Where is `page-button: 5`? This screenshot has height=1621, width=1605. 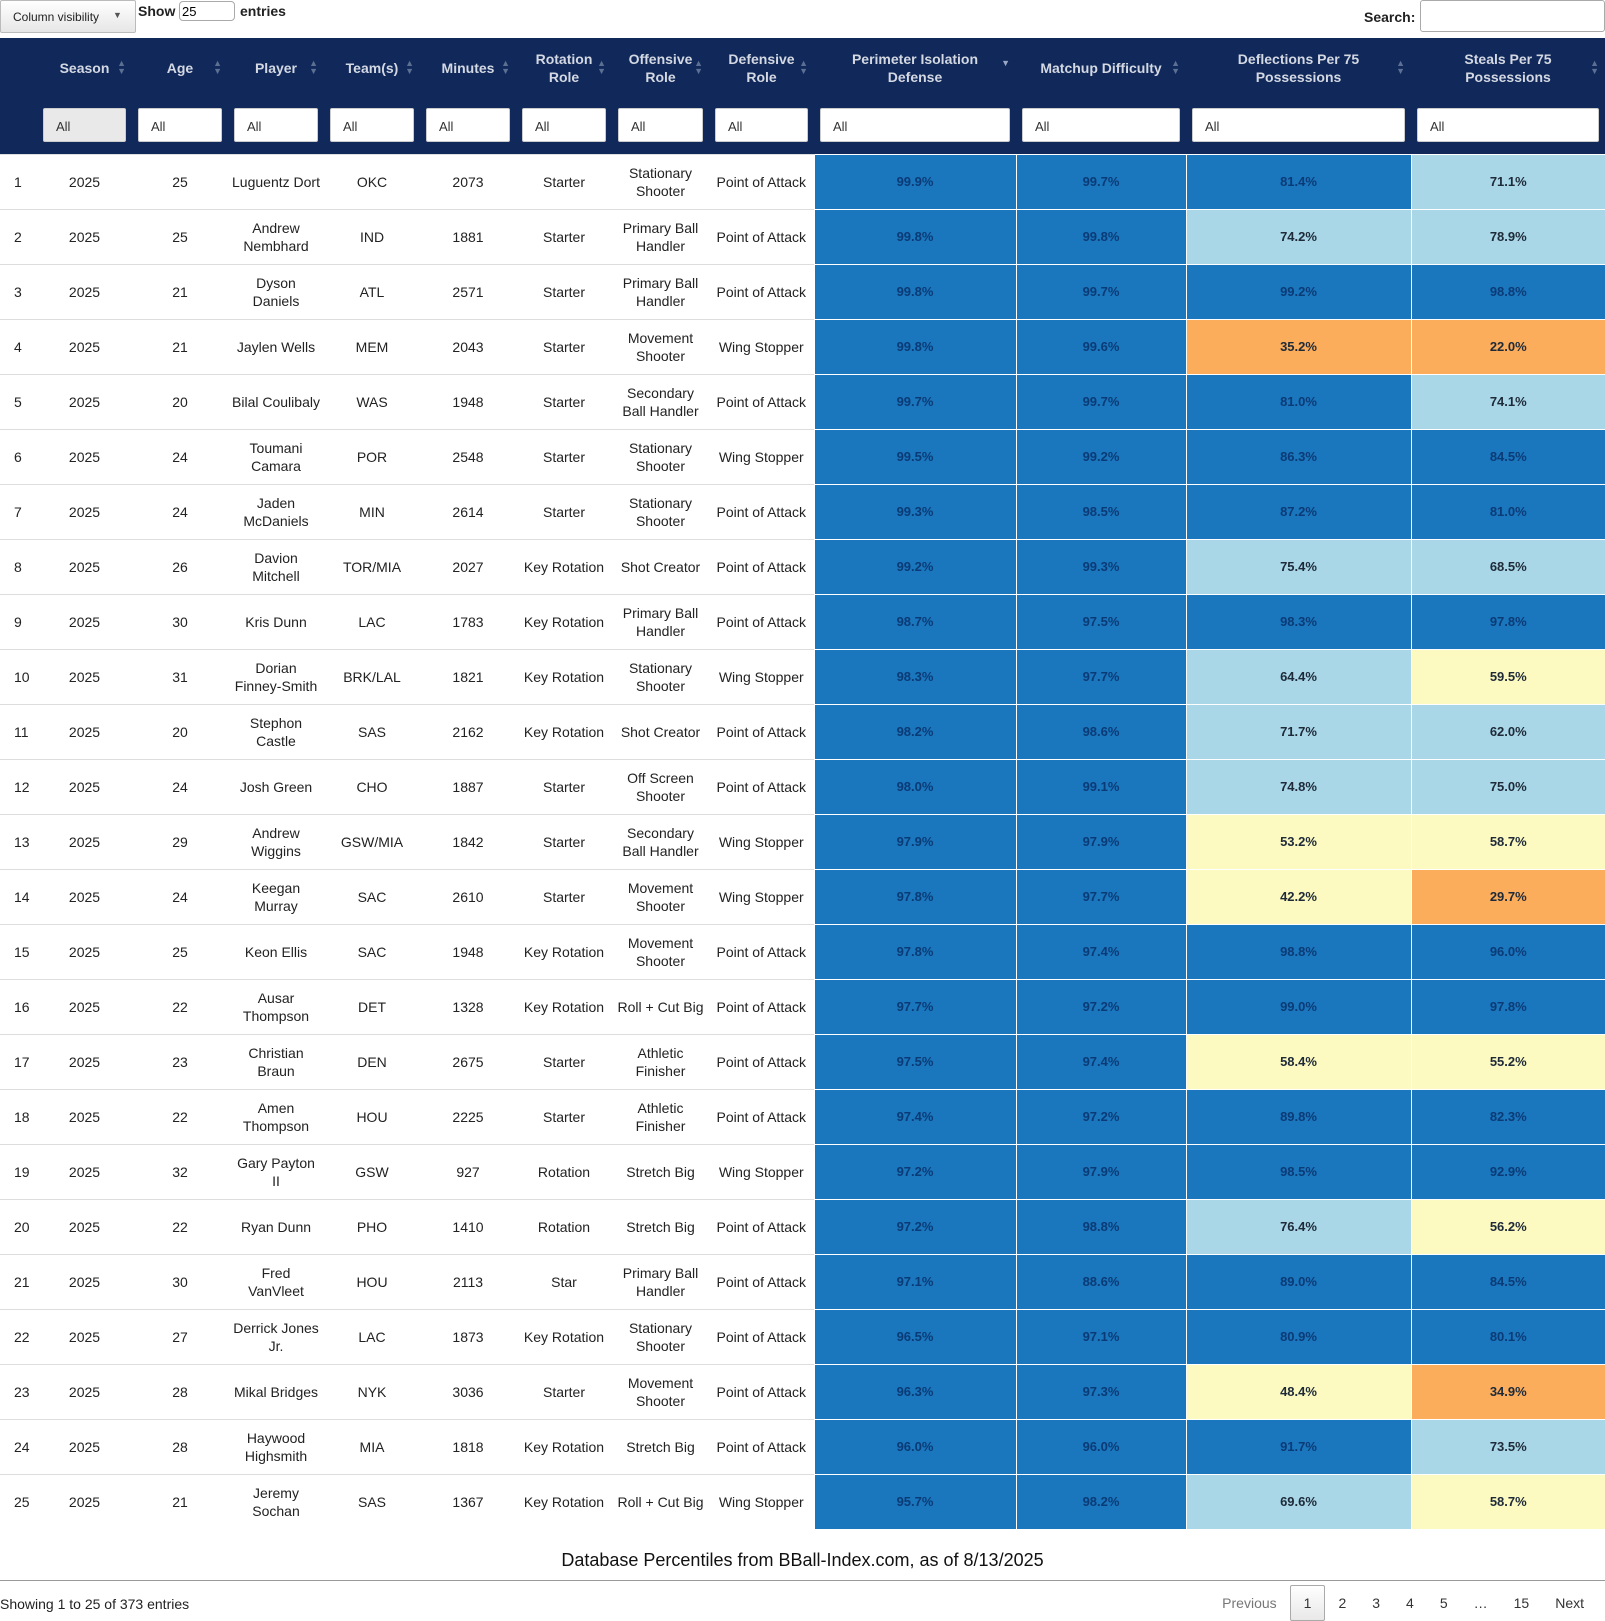
page-button: 5 is located at coordinates (1443, 1603).